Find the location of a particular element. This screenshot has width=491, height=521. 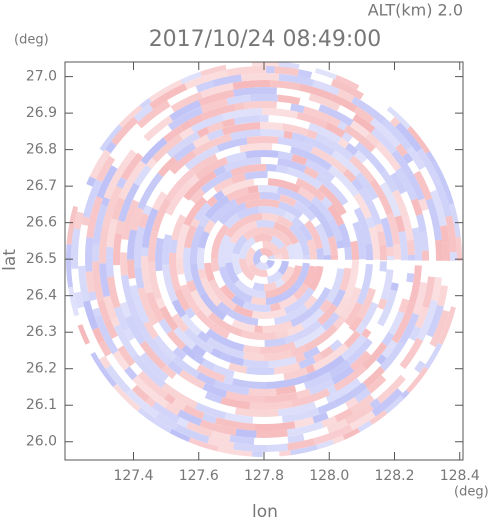

y-unit: (deg) is located at coordinates (31, 40).